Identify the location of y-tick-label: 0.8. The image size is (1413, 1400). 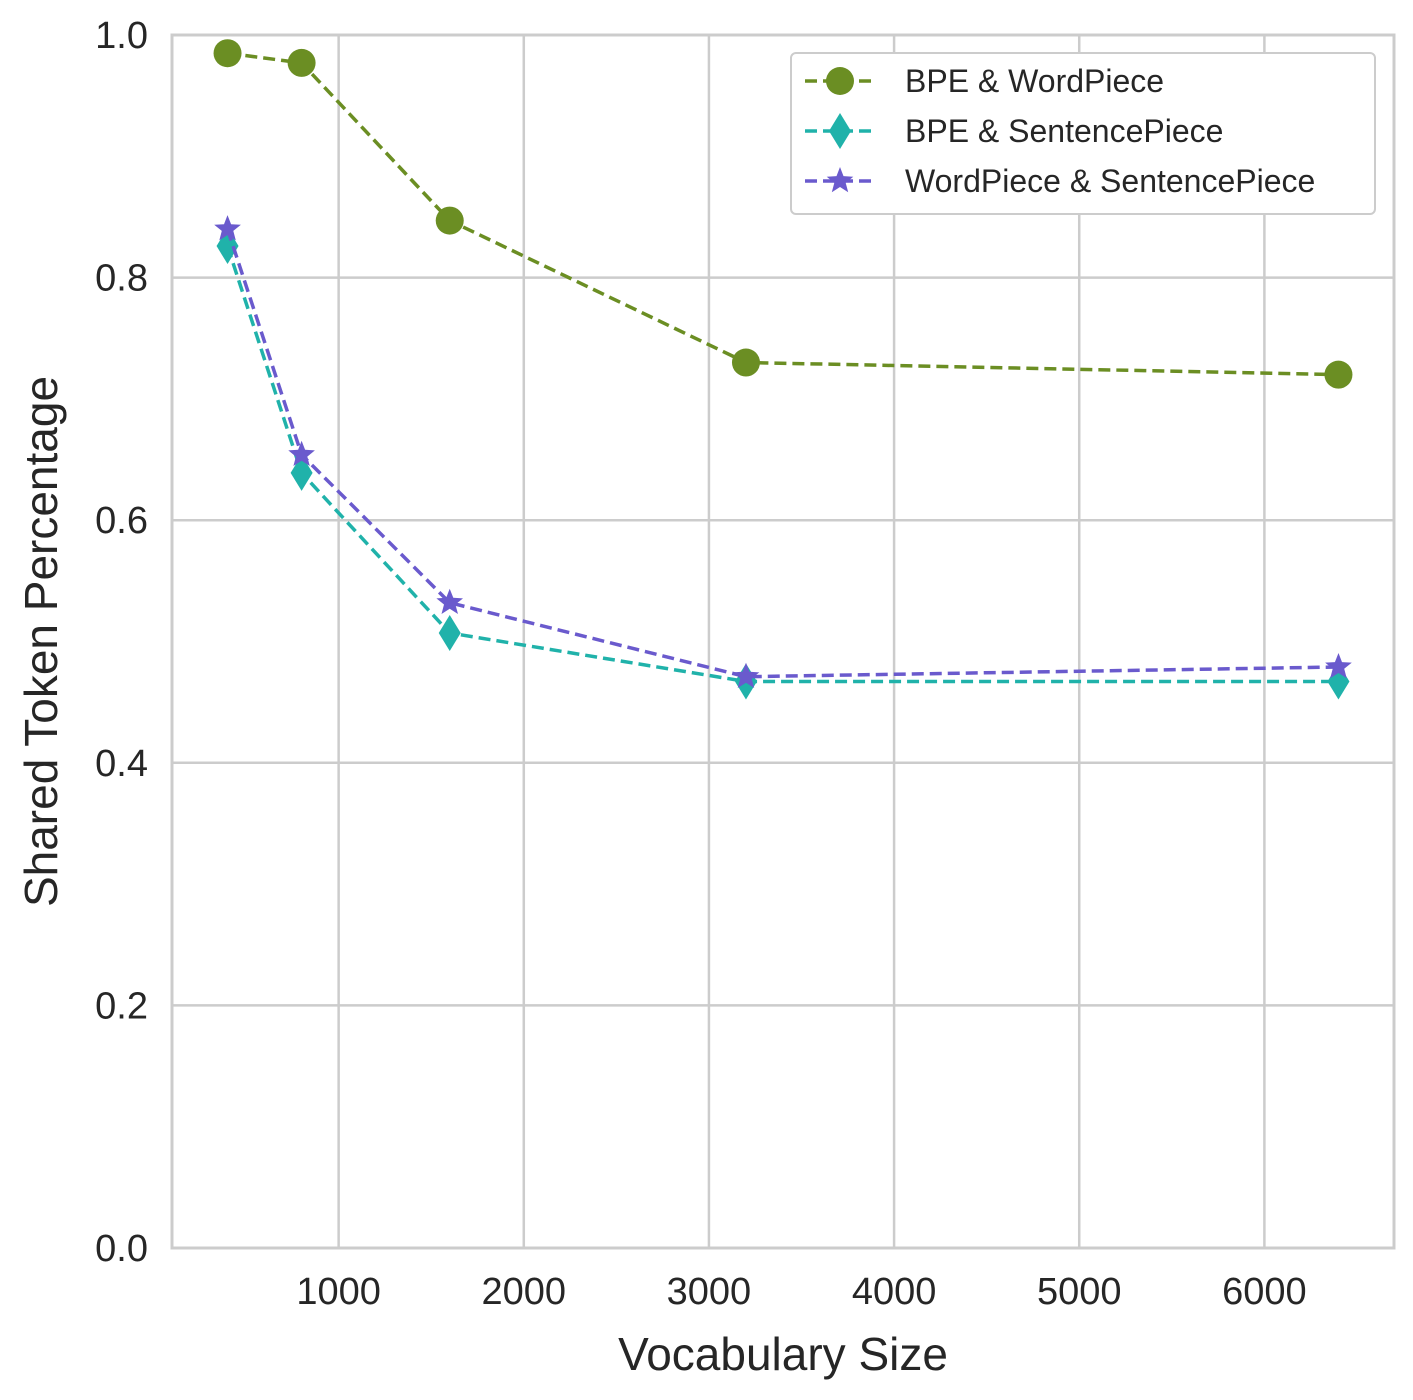
(121, 279).